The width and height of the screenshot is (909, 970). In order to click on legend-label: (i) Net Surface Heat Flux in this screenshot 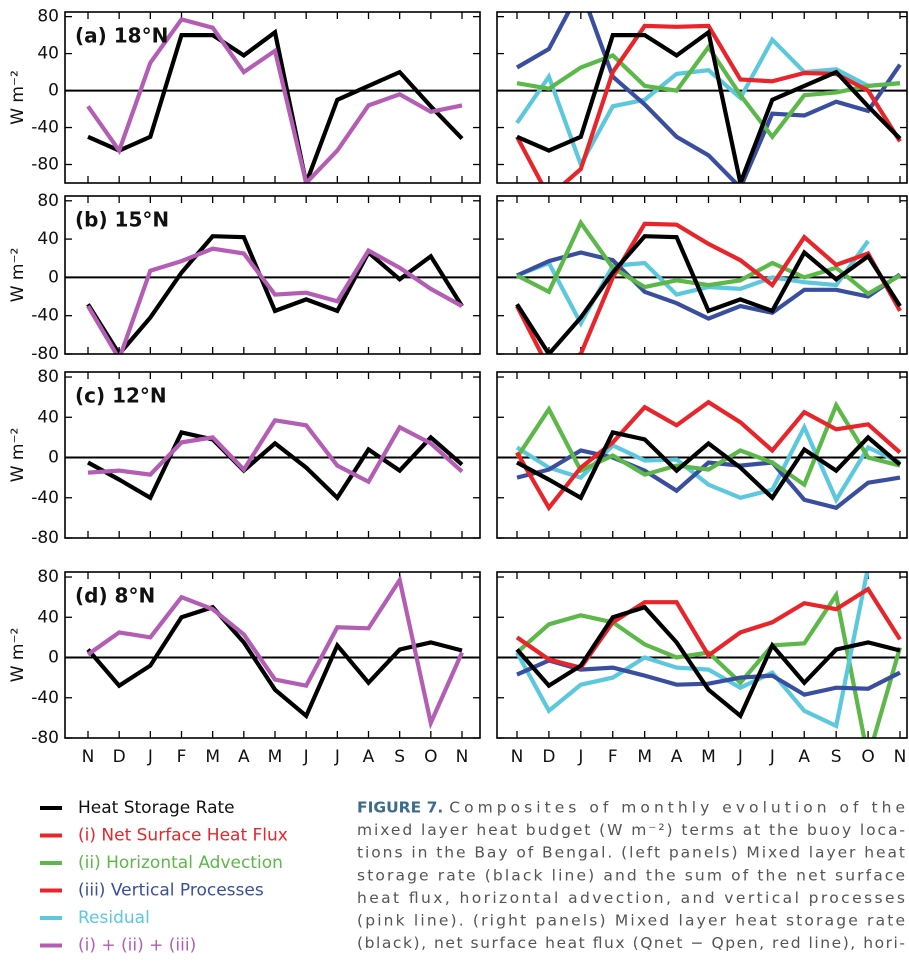, I will do `click(183, 836)`.